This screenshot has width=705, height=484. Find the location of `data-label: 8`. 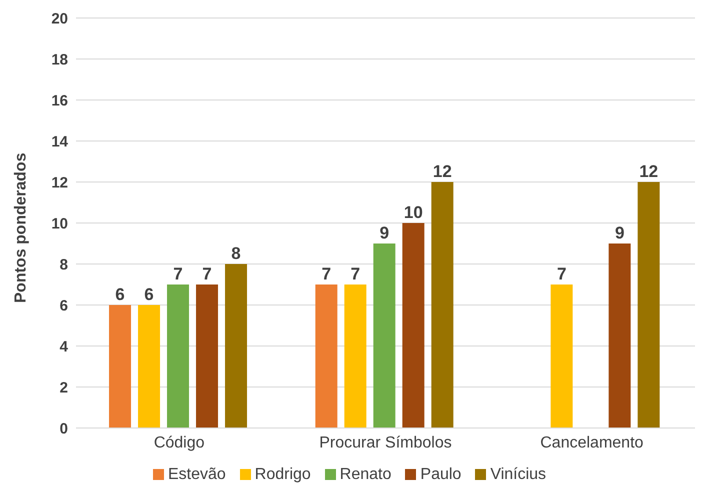

data-label: 8 is located at coordinates (236, 253).